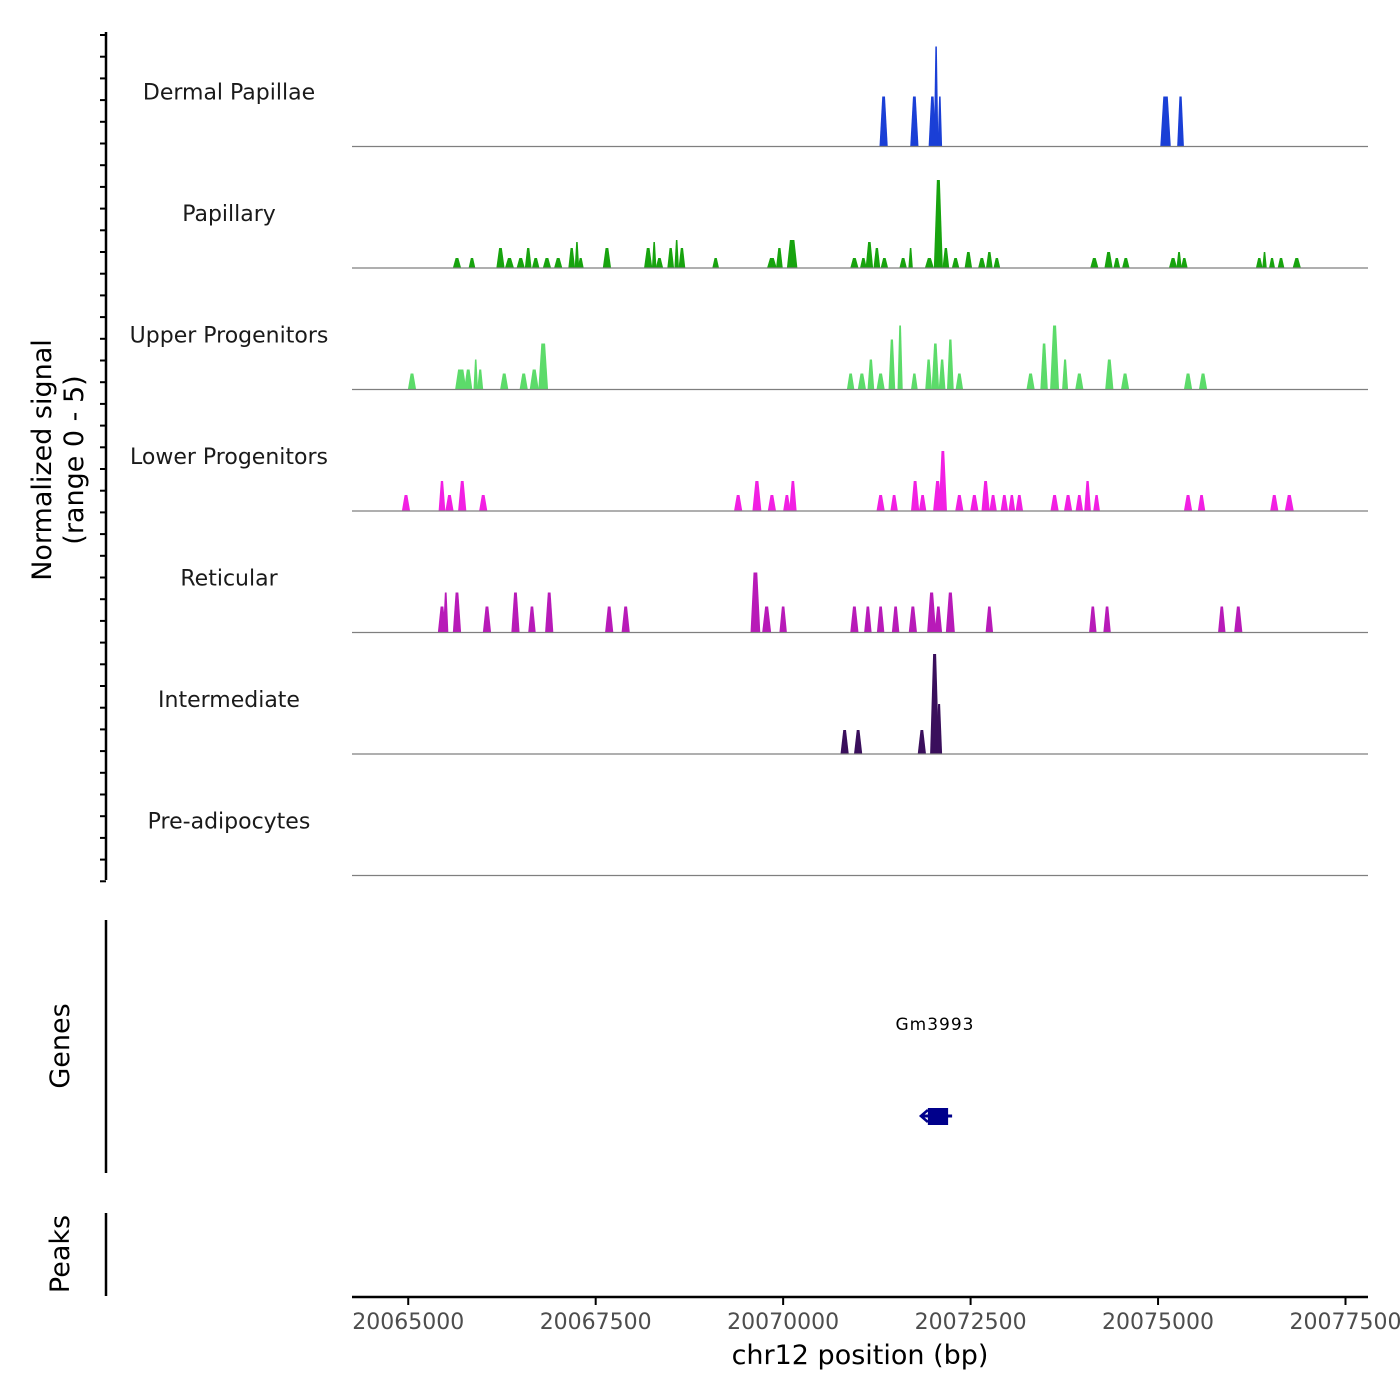  I want to click on x-tick-label: 20065000, so click(408, 1322).